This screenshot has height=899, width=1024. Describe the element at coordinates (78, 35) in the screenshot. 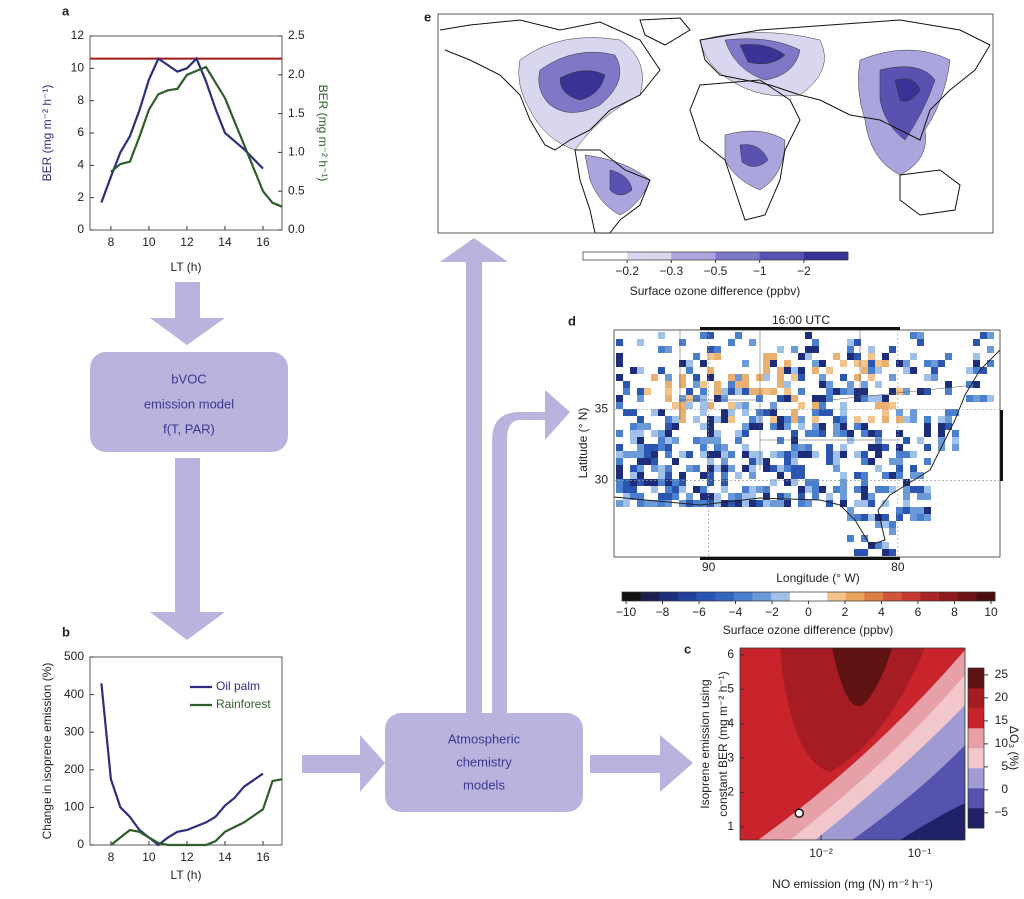

I see `y-tick-label: 12` at that location.